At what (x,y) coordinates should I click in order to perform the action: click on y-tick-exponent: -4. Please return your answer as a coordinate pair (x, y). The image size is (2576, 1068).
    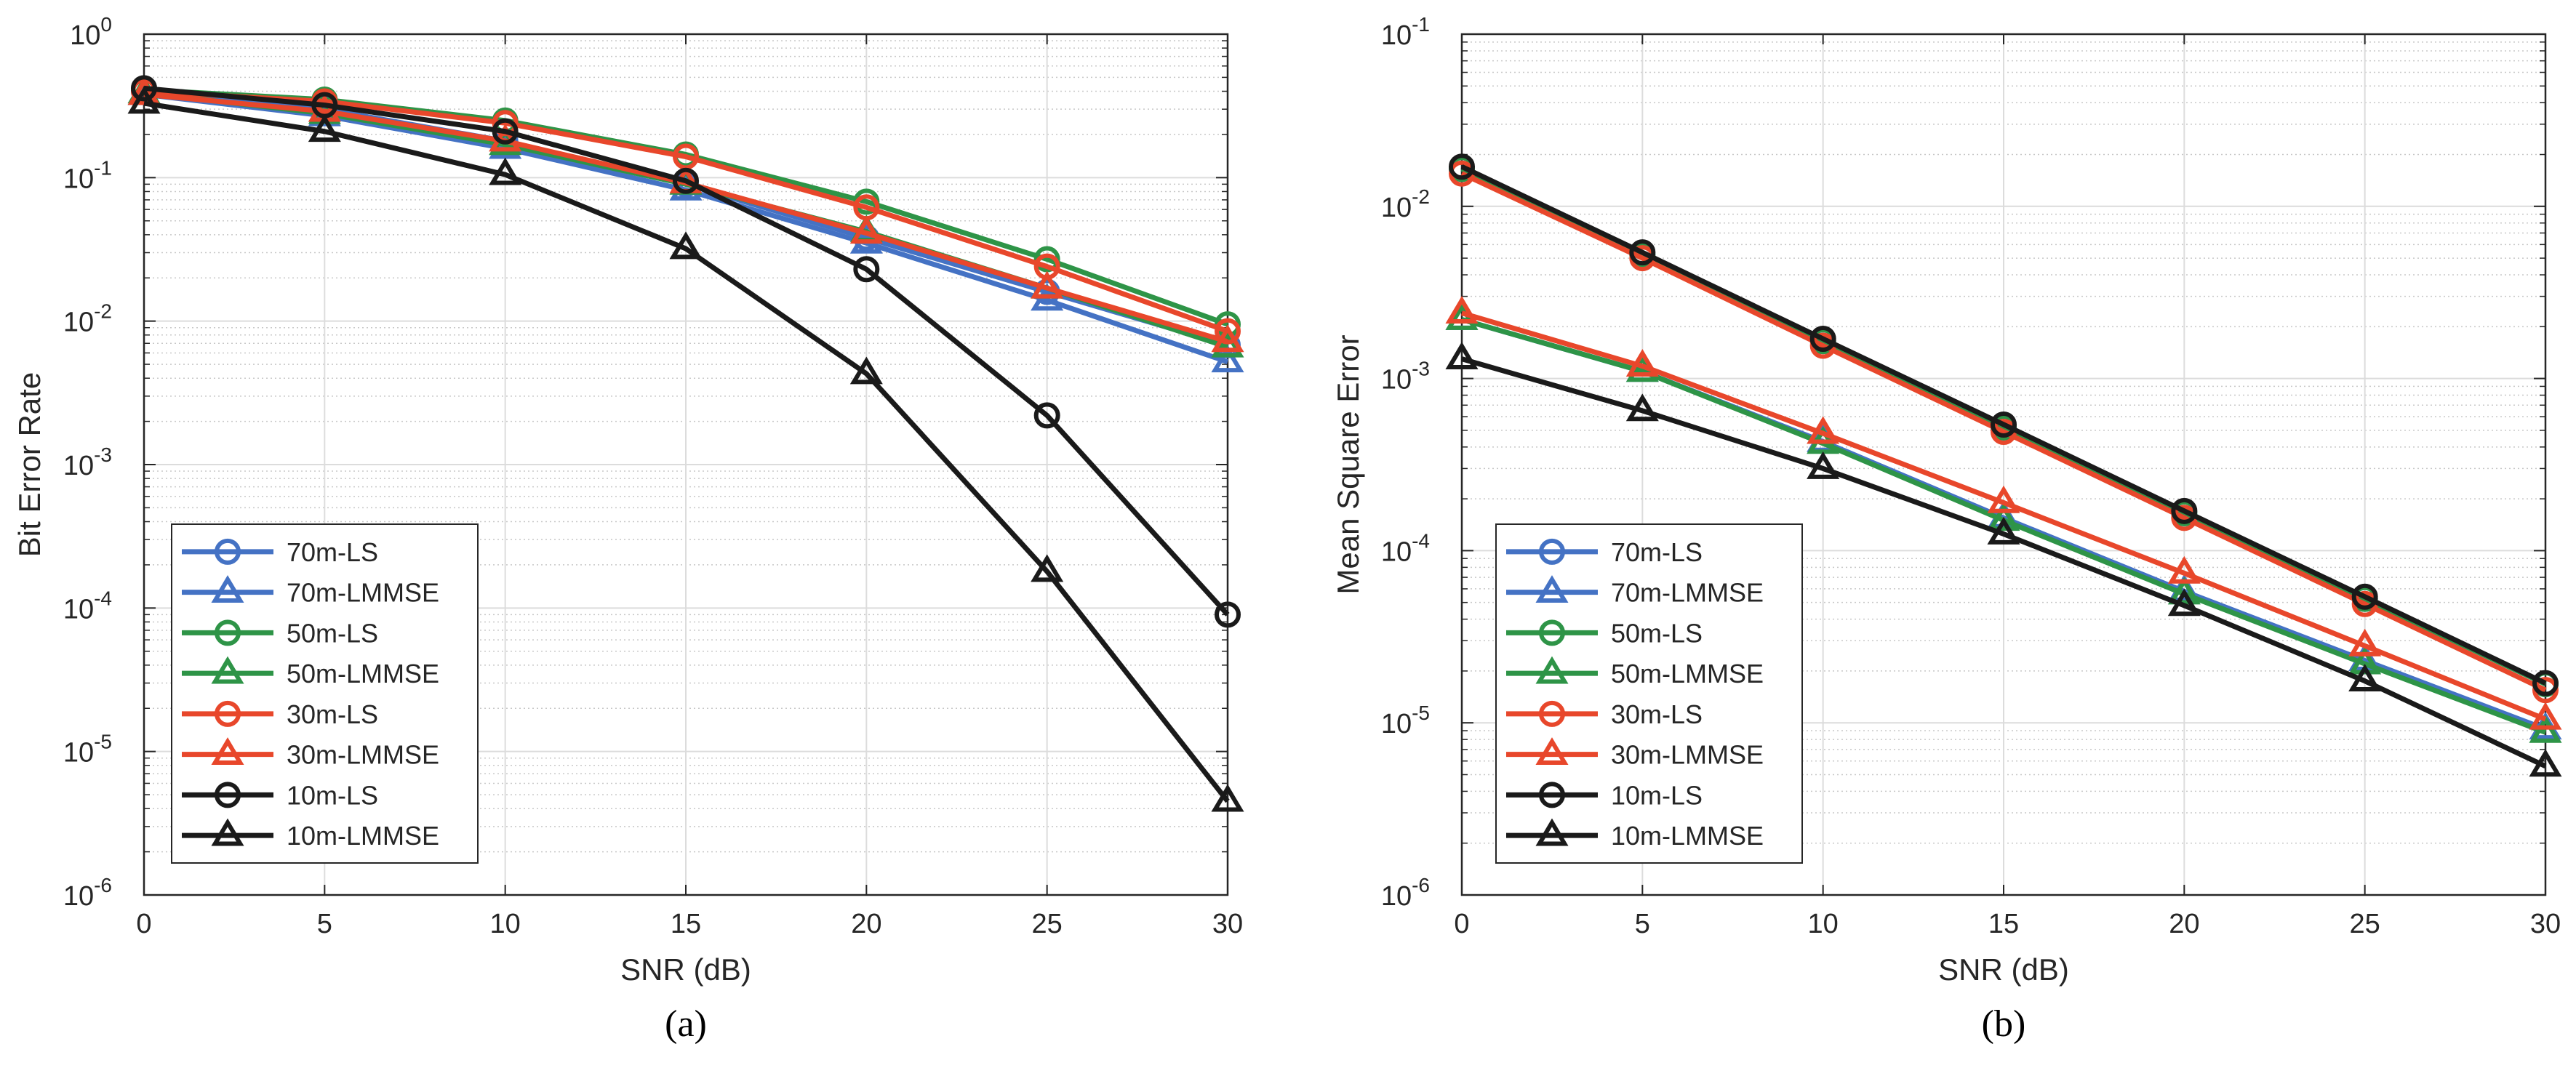
    Looking at the image, I should click on (1421, 540).